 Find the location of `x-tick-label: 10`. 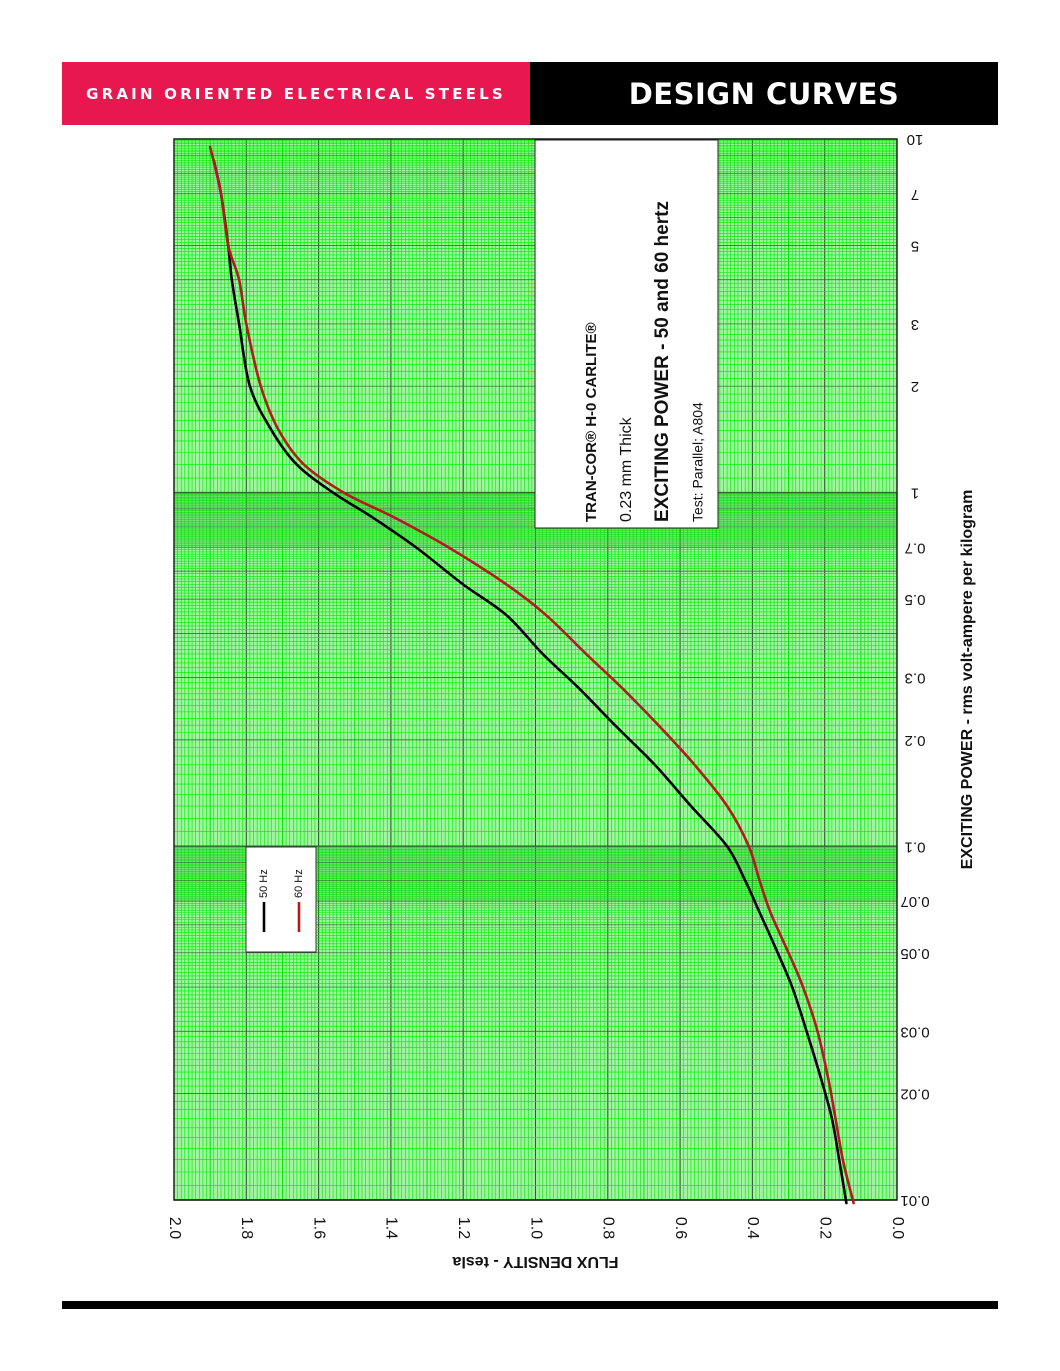

x-tick-label: 10 is located at coordinates (915, 139).